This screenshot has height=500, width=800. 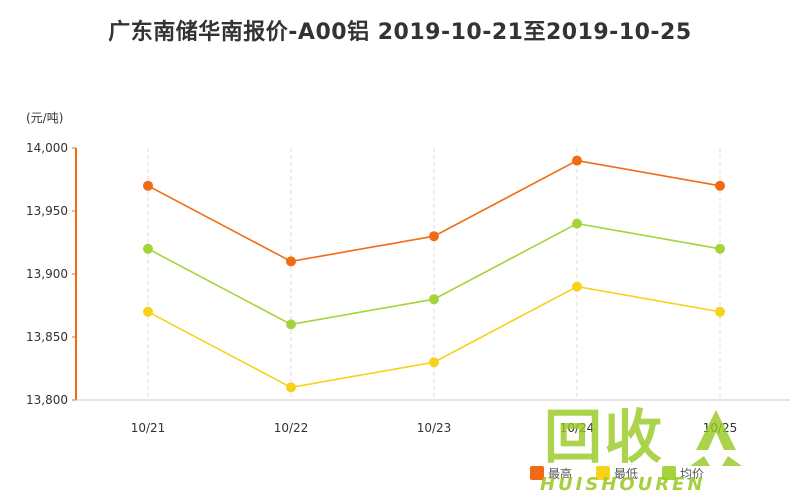 What do you see at coordinates (44, 118) in the screenshot?
I see `y-unit-label: (元/吨)` at bounding box center [44, 118].